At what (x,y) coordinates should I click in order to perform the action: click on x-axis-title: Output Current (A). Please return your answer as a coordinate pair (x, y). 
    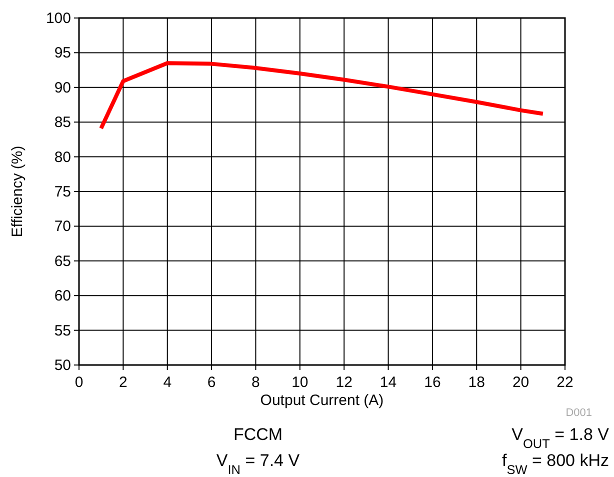
    Looking at the image, I should click on (322, 400).